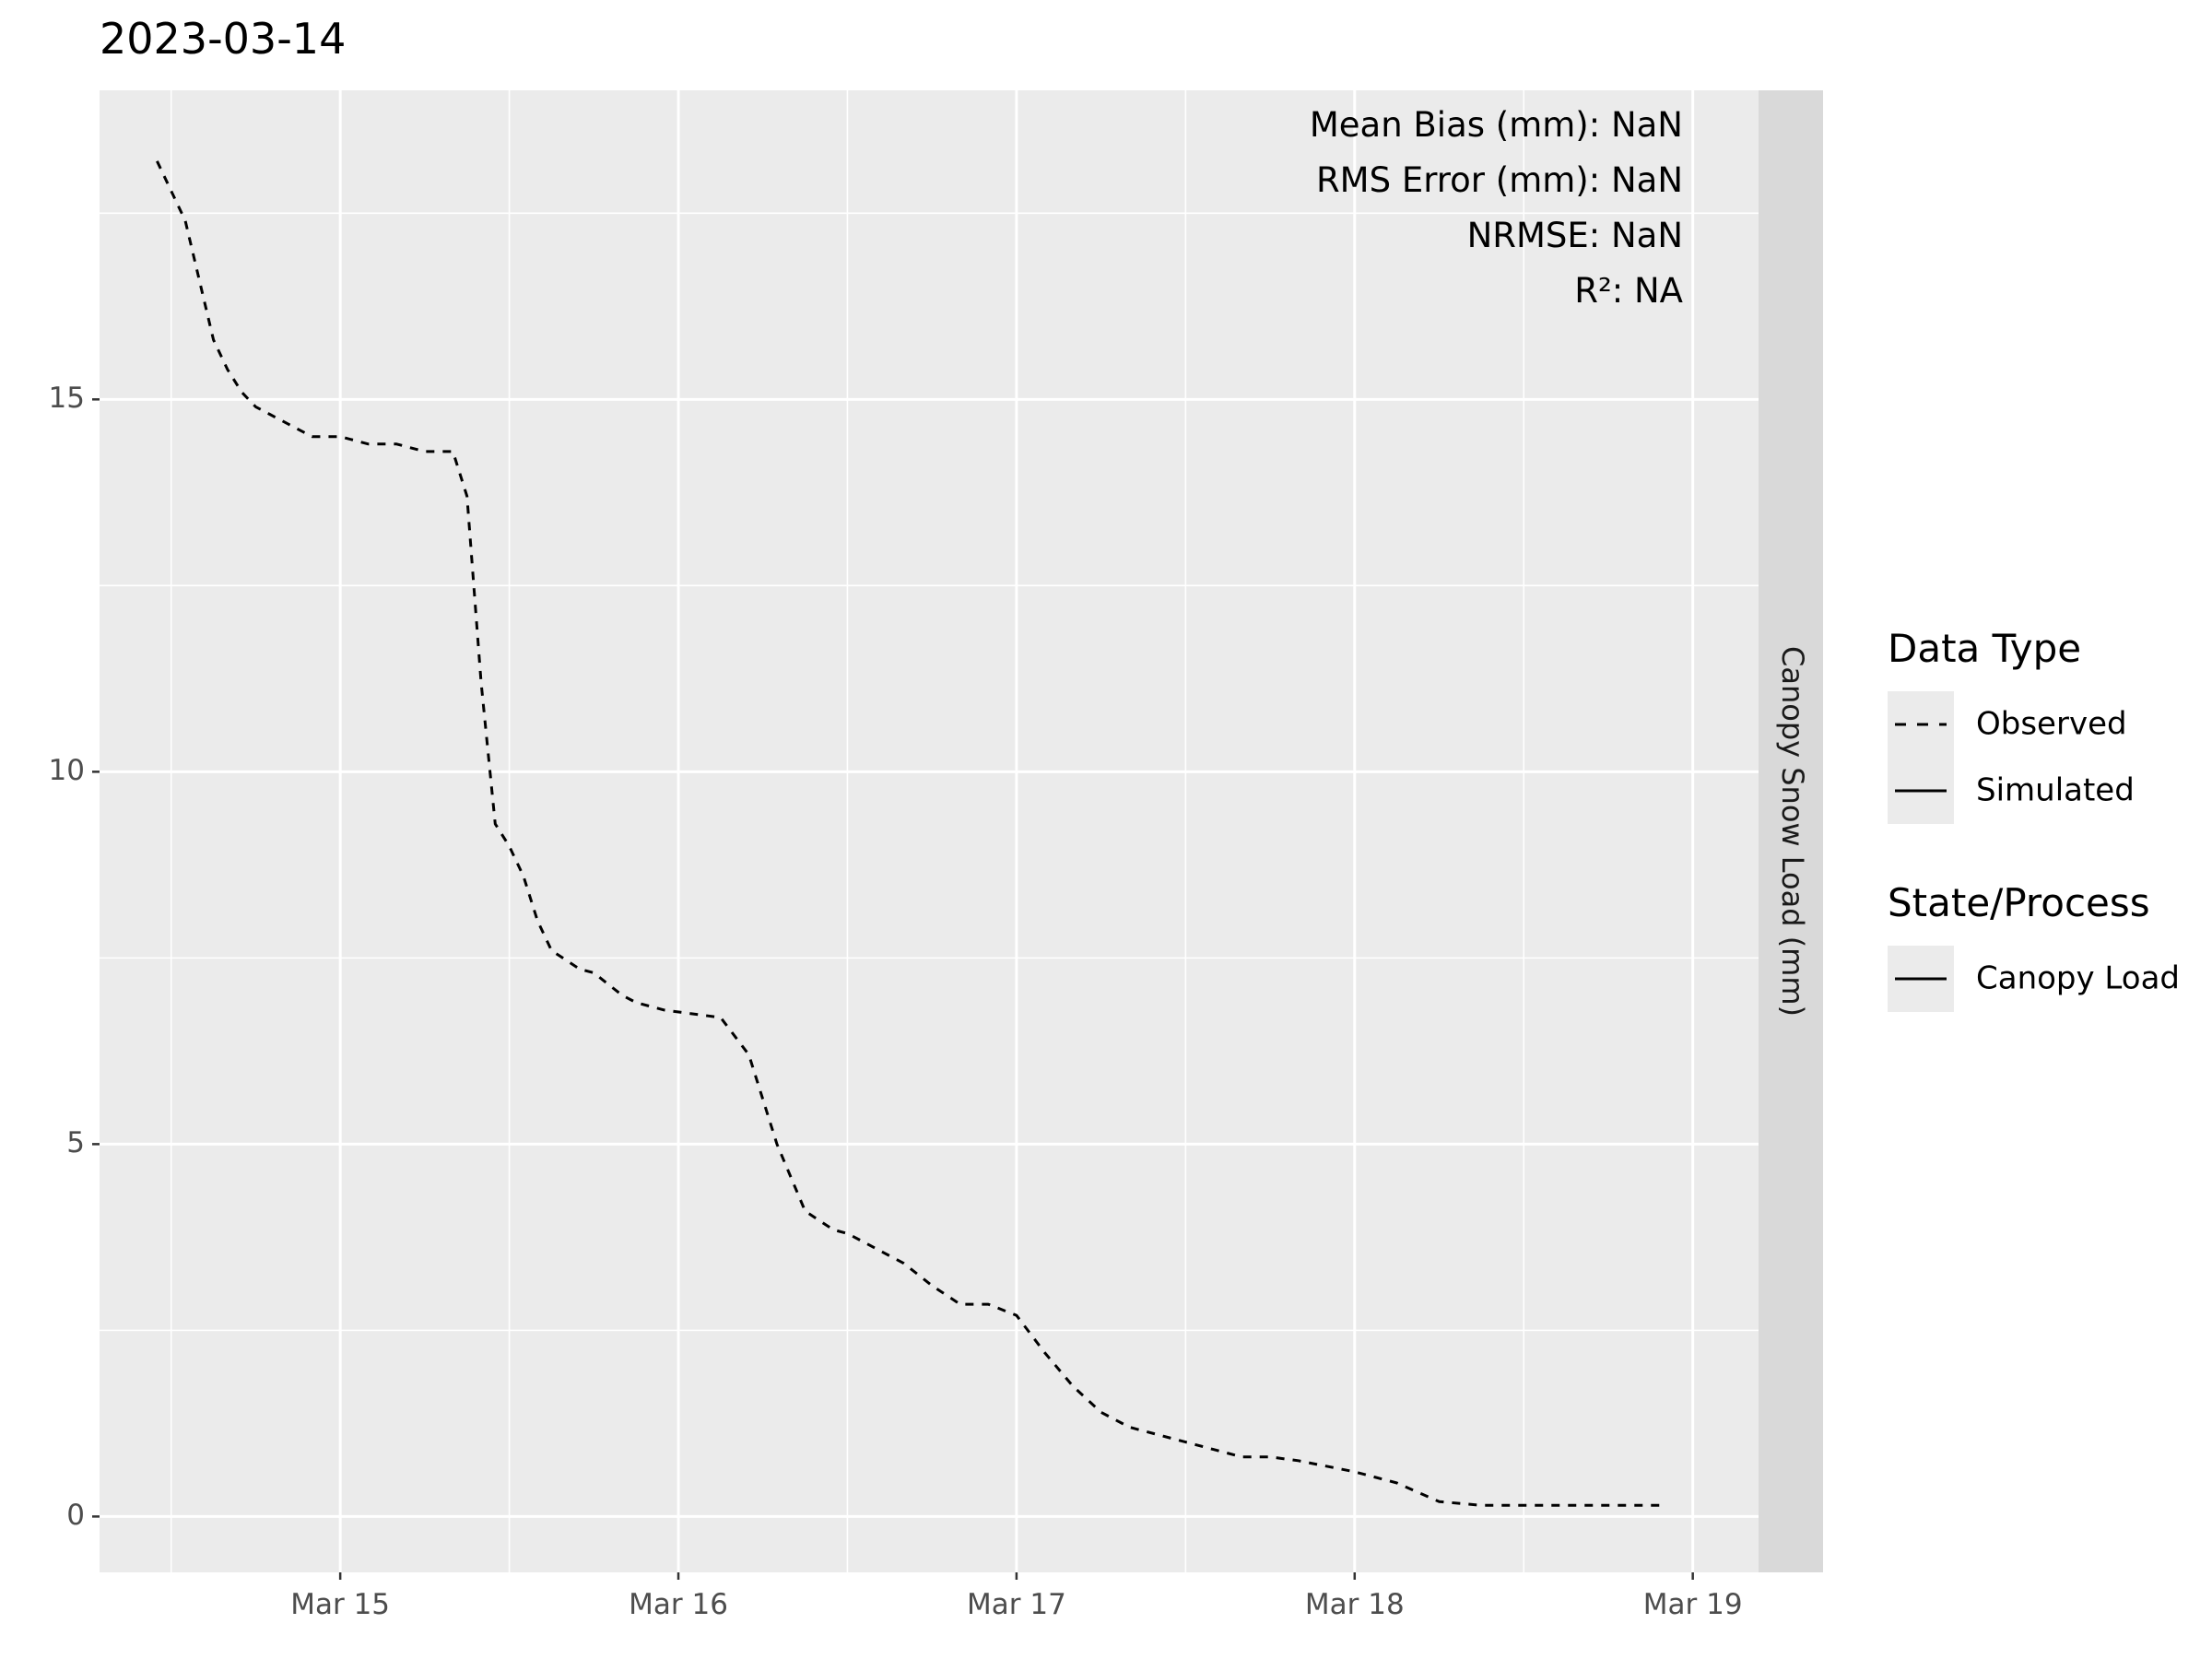 The image size is (2212, 1659). What do you see at coordinates (2078, 978) in the screenshot?
I see `legend-label: Canopy Load` at bounding box center [2078, 978].